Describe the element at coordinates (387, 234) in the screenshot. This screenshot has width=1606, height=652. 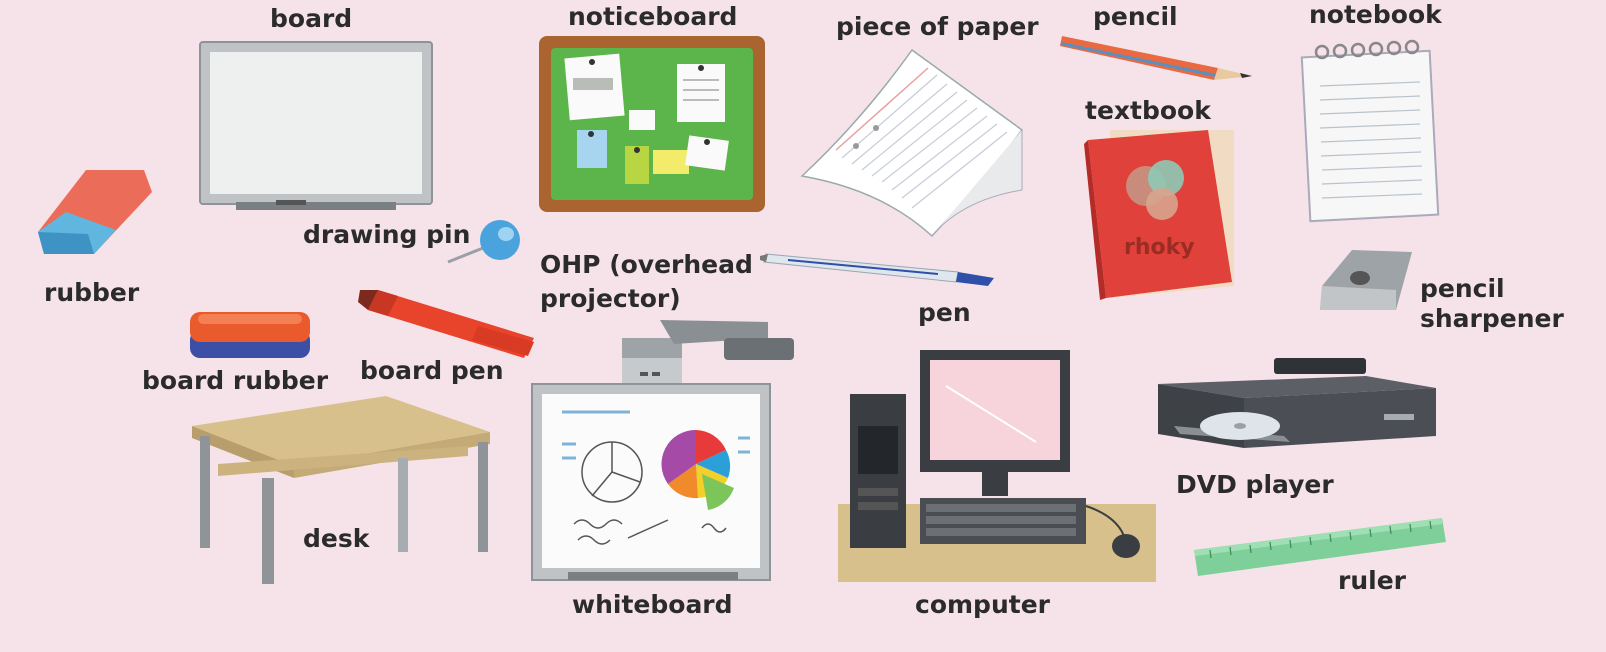
I see `label-drawing-pin: drawing pin` at that location.